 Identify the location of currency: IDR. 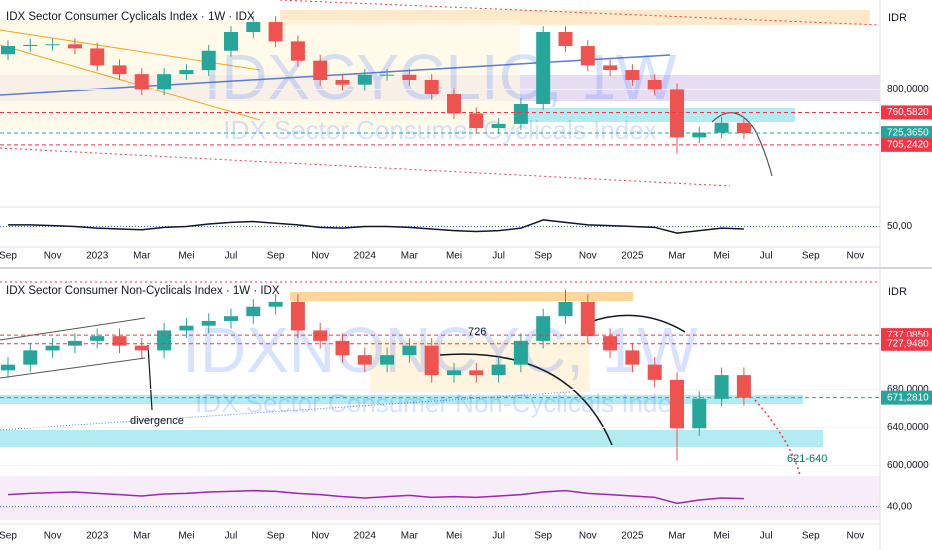
(897, 18).